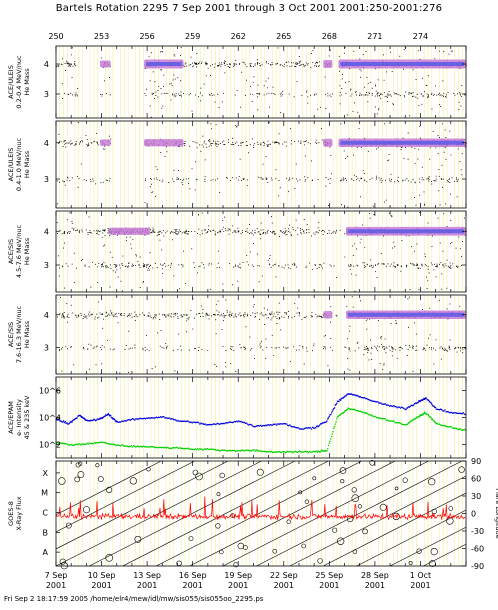  Describe the element at coordinates (19, 165) in the screenshot. I see `y-axis-label: 0.4-1.0 MeV/nuc` at that location.